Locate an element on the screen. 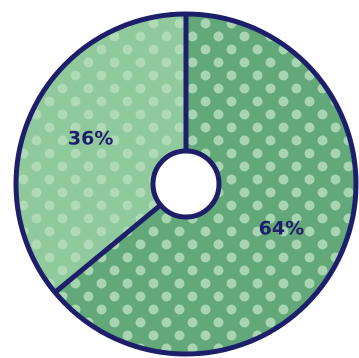 This screenshot has height=358, width=359. center-hole is located at coordinates (186, 184).